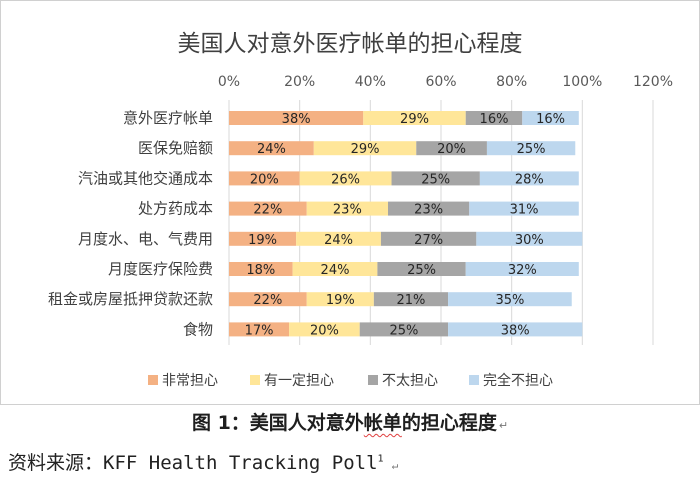 The width and height of the screenshot is (700, 481). I want to click on data-label: 35%, so click(509, 300).